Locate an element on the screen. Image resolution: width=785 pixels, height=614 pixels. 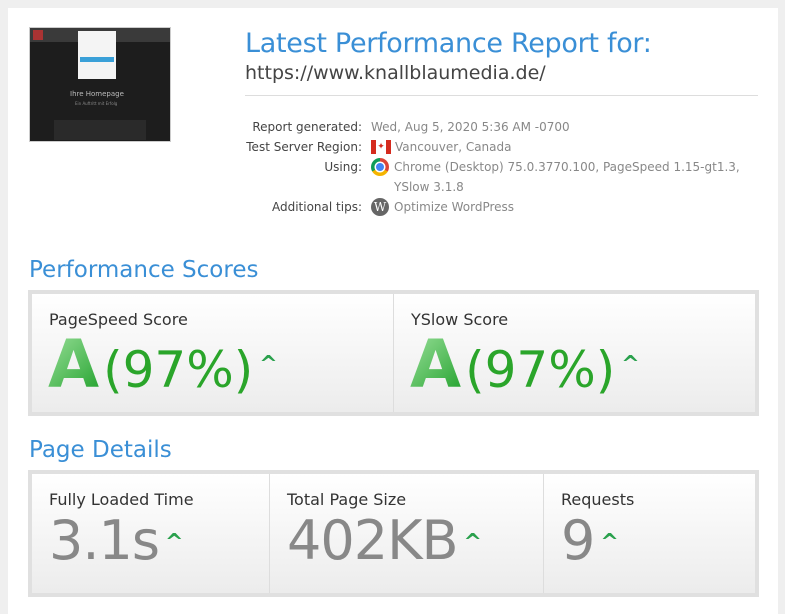
yslow-score: YSlow Score A (97%) ^ is located at coordinates (574, 353).